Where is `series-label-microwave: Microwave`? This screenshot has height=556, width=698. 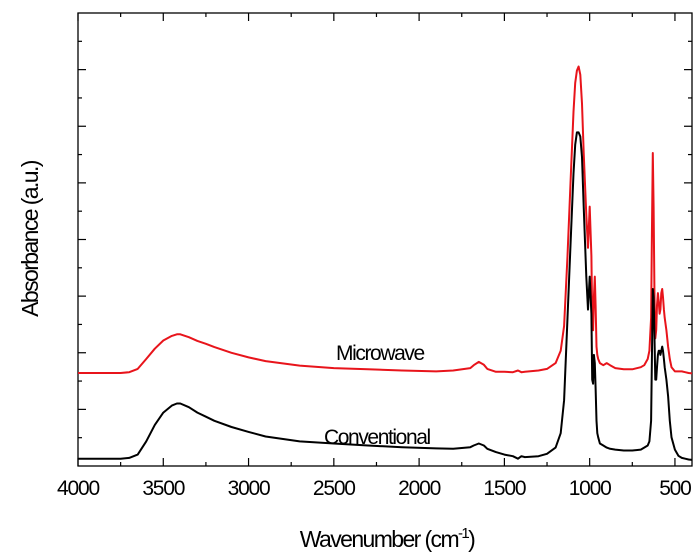
series-label-microwave: Microwave is located at coordinates (380, 353).